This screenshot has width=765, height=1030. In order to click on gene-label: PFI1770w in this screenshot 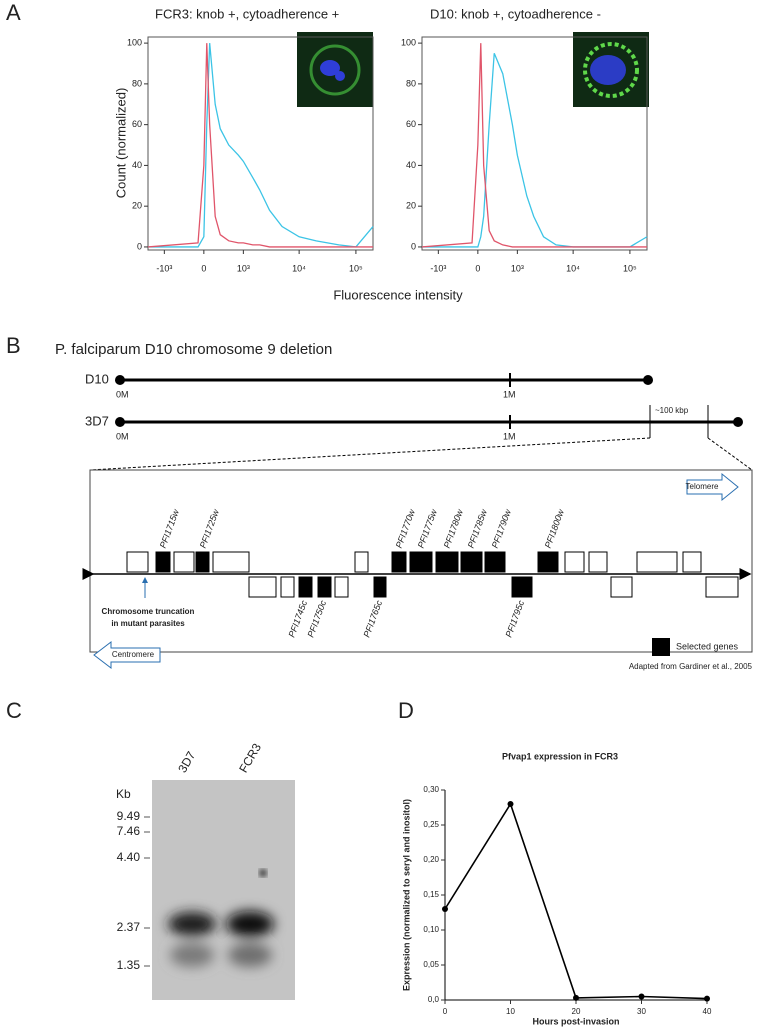, I will do `click(405, 529)`.